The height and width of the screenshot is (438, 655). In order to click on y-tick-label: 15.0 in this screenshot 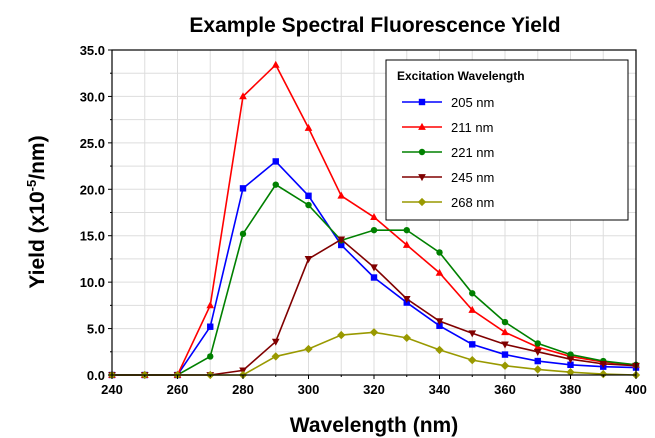, I will do `click(92, 236)`.